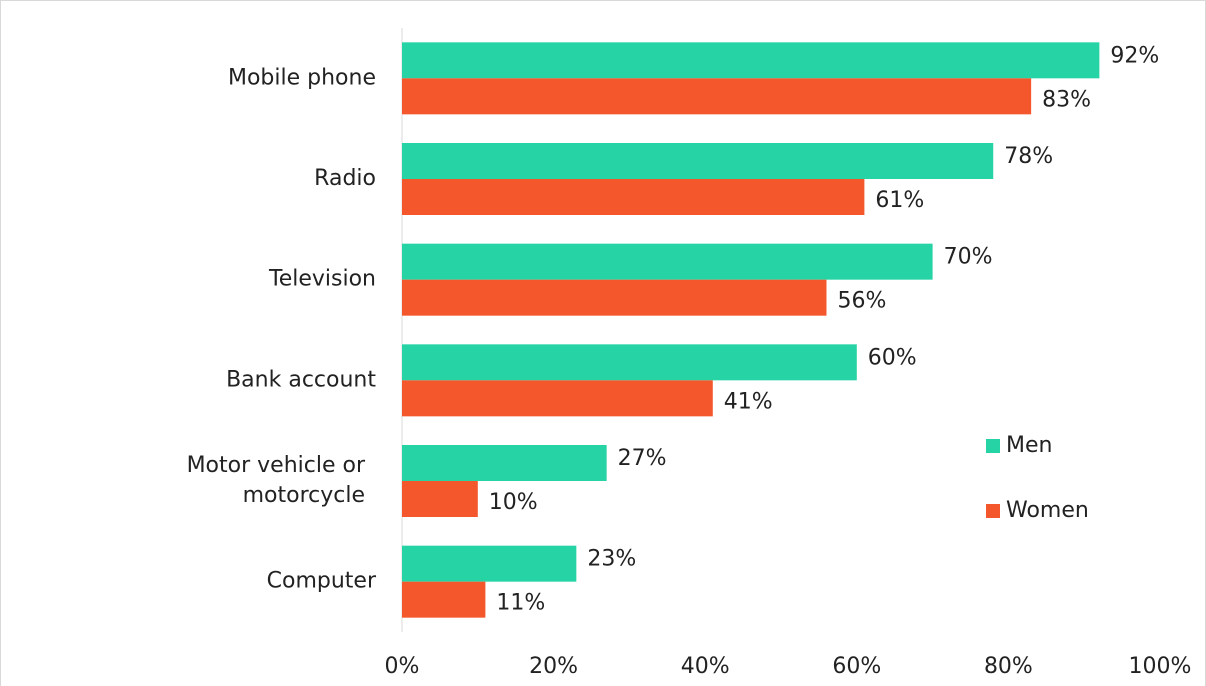 This screenshot has height=686, width=1206. What do you see at coordinates (861, 301) in the screenshot?
I see `data-label: 56%` at bounding box center [861, 301].